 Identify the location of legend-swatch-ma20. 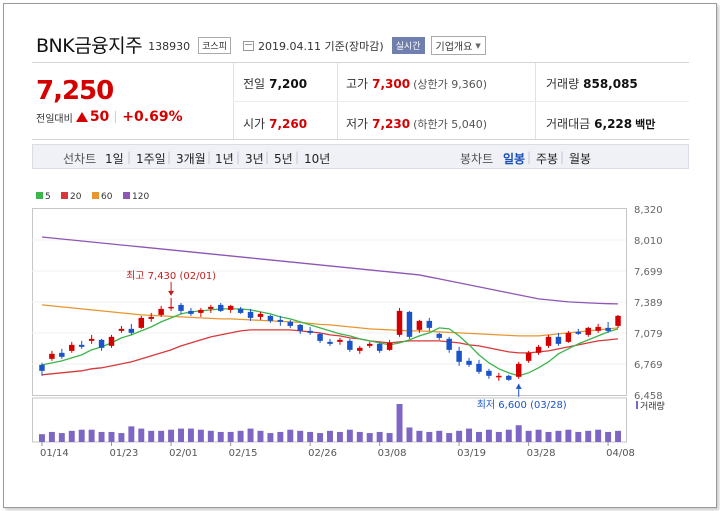
(64, 195).